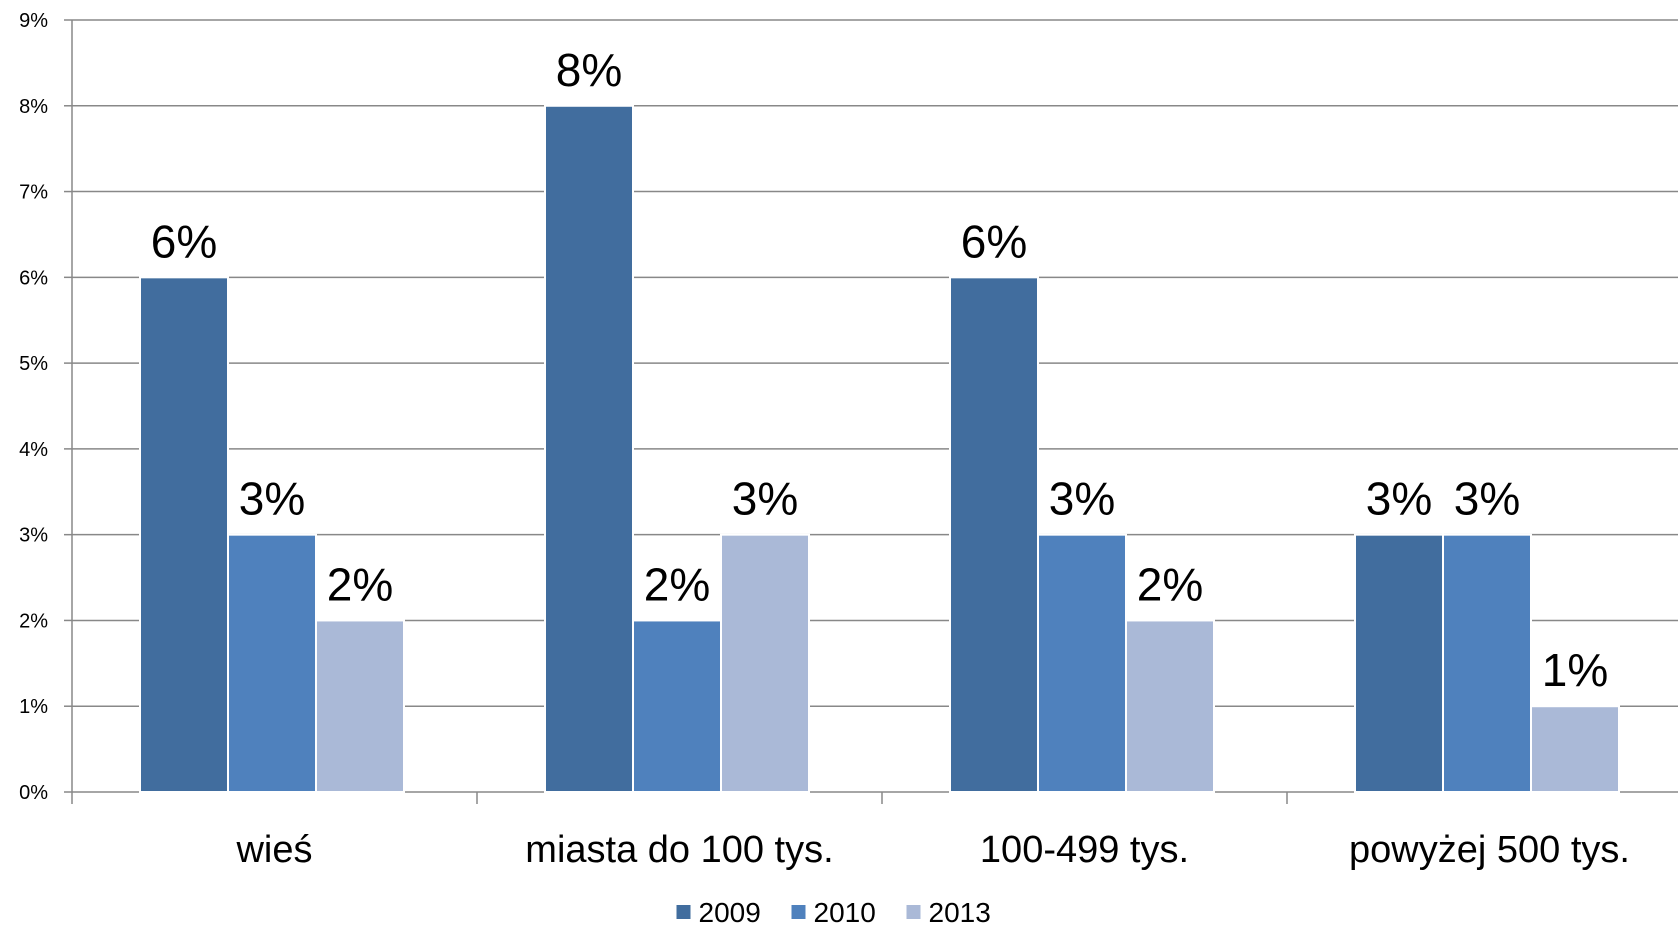 Image resolution: width=1678 pixels, height=928 pixels. What do you see at coordinates (33, 621) in the screenshot?
I see `y-tick-label: 2%` at bounding box center [33, 621].